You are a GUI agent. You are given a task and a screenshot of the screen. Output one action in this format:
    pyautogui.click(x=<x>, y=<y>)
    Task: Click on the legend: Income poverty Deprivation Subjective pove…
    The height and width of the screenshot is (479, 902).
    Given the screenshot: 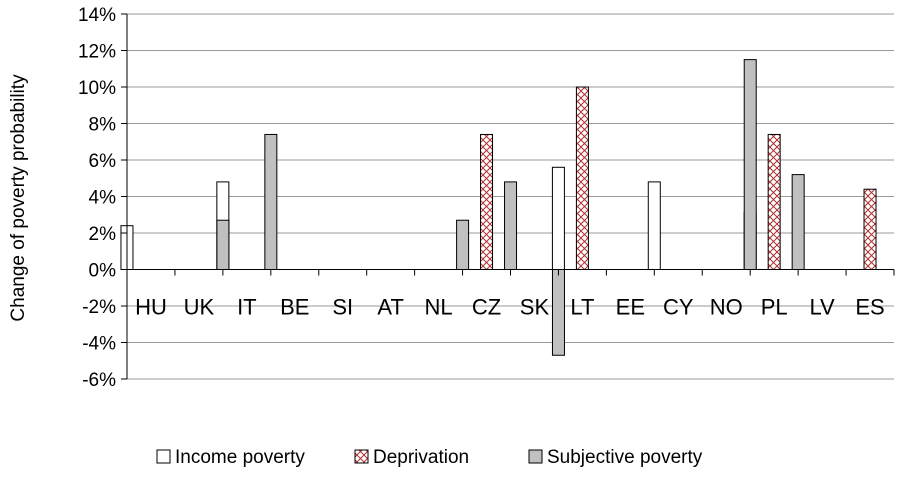 What is the action you would take?
    pyautogui.click(x=429, y=457)
    